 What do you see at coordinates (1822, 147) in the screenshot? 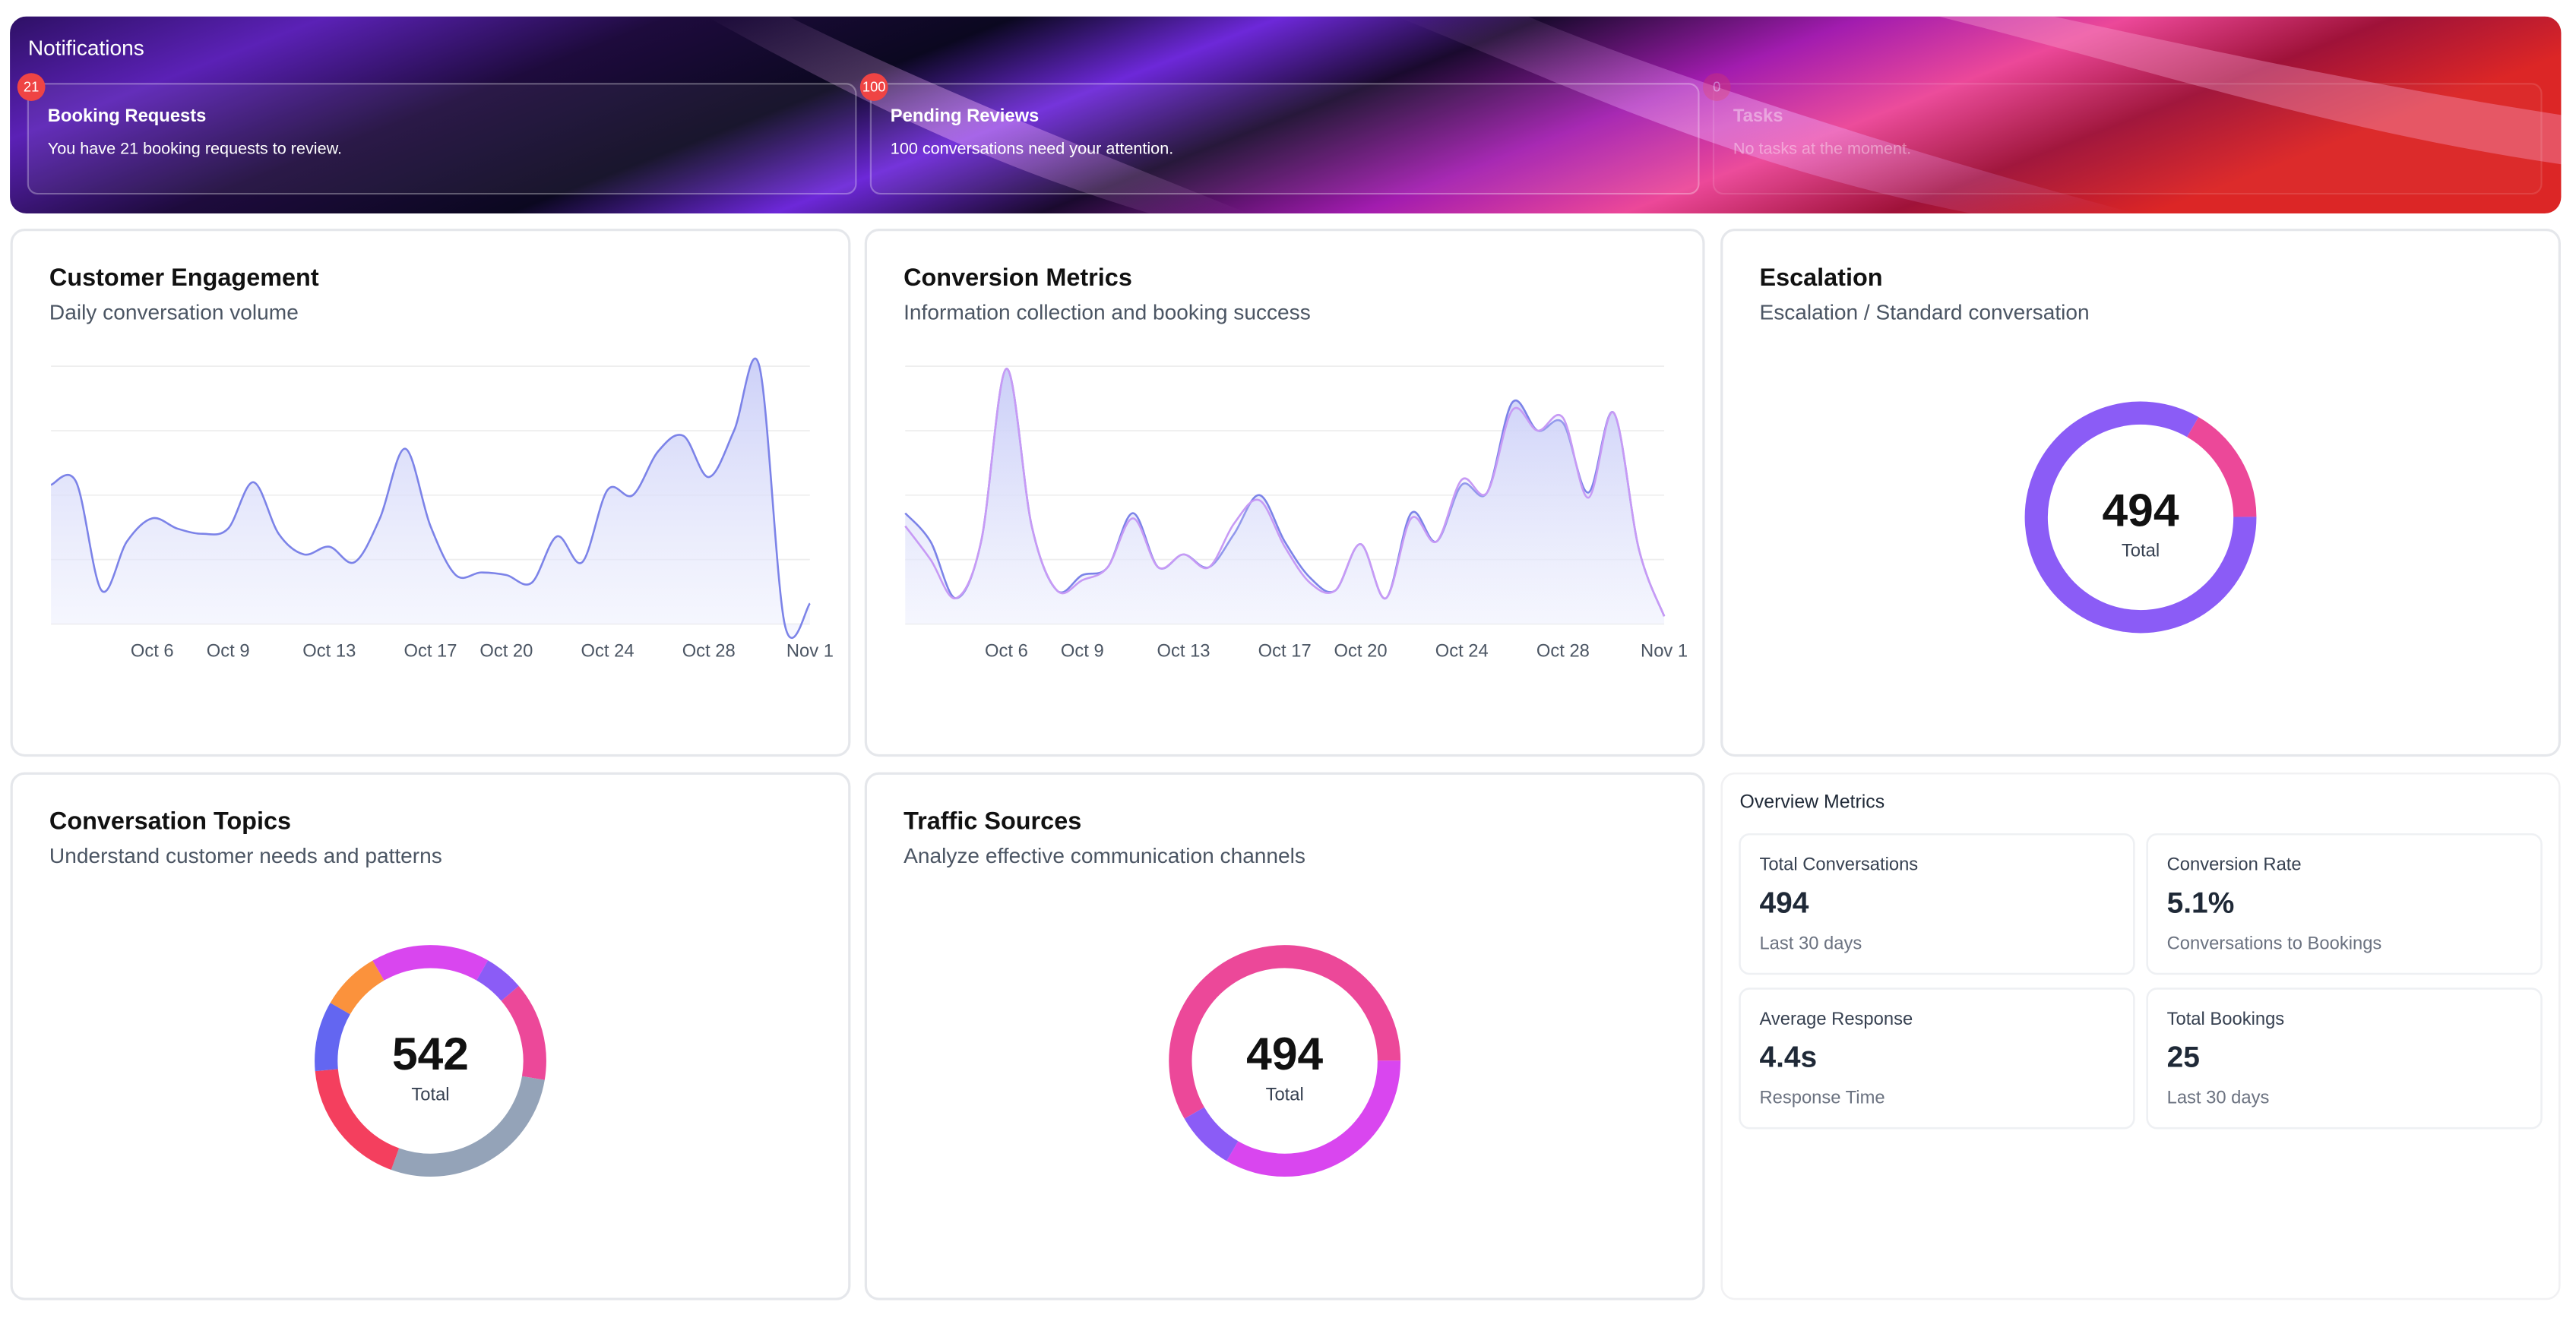
I see `notification-text: No tasks at the moment.` at bounding box center [1822, 147].